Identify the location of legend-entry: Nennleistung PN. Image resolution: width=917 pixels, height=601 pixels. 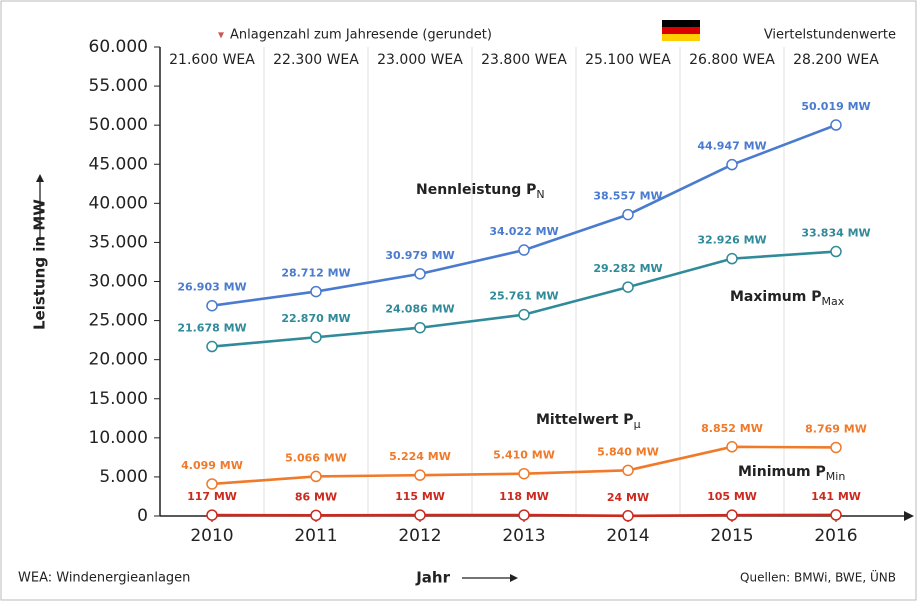
(480, 191).